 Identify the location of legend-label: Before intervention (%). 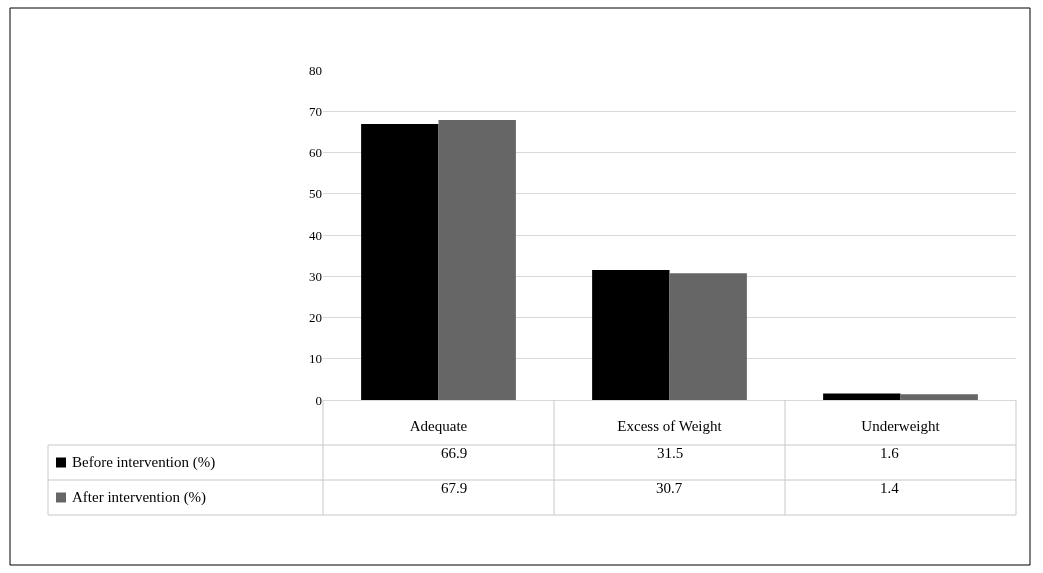
(144, 462).